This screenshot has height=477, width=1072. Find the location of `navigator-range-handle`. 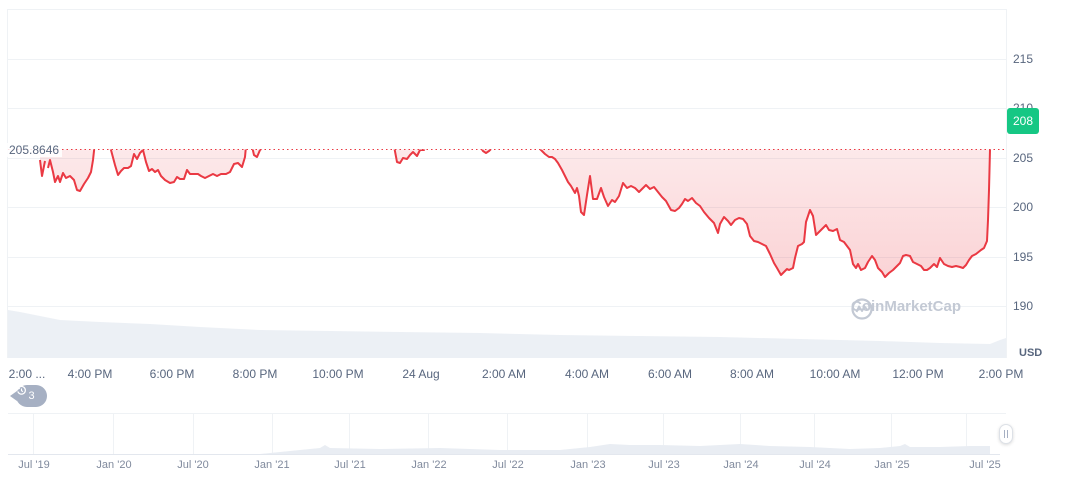

navigator-range-handle is located at coordinates (1006, 434).